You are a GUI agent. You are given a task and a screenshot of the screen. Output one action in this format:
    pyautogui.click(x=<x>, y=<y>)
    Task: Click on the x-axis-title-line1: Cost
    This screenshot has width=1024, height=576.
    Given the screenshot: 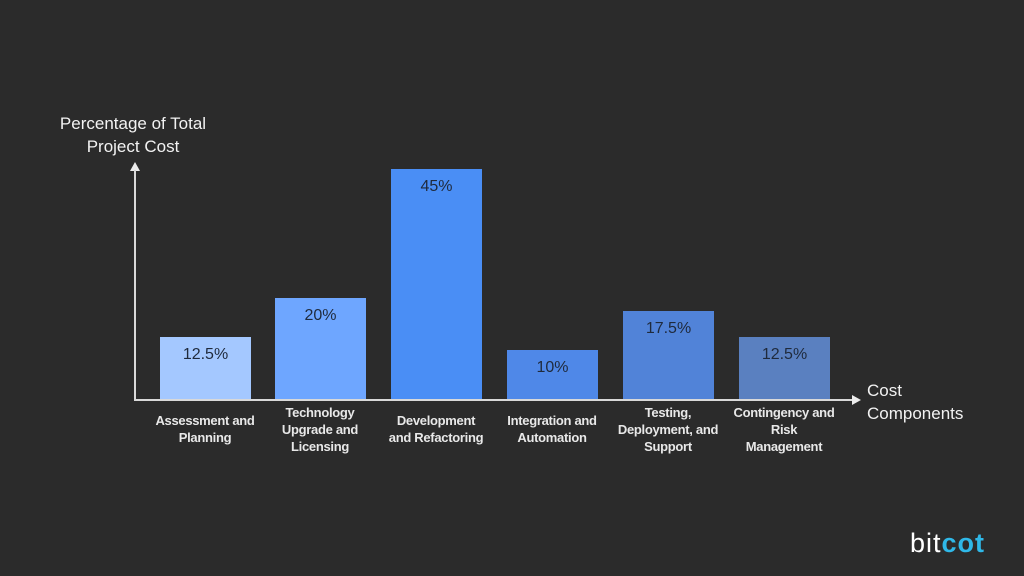 What is the action you would take?
    pyautogui.click(x=884, y=390)
    